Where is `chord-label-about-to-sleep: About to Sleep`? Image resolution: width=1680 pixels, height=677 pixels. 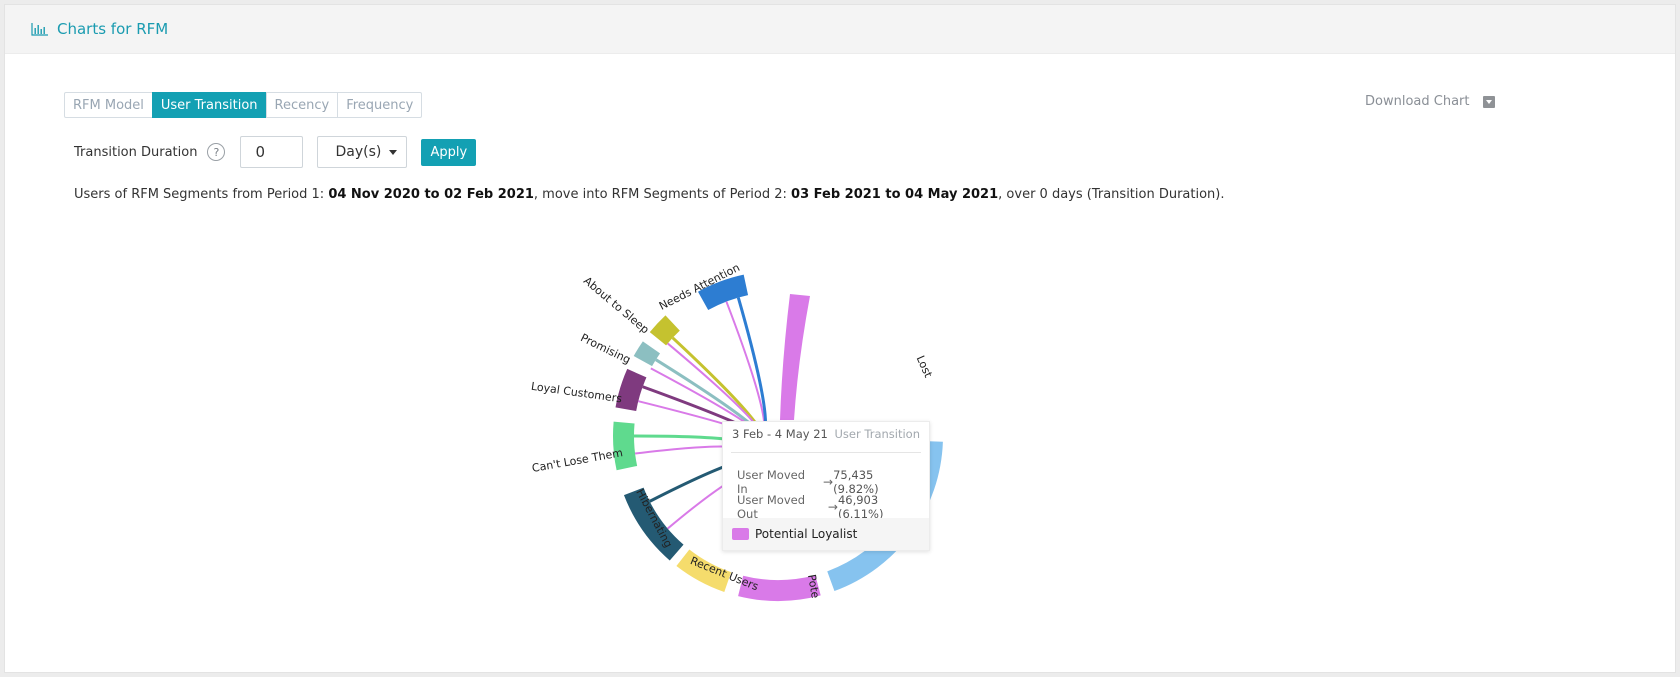 chord-label-about-to-sleep: About to Sleep is located at coordinates (616, 305).